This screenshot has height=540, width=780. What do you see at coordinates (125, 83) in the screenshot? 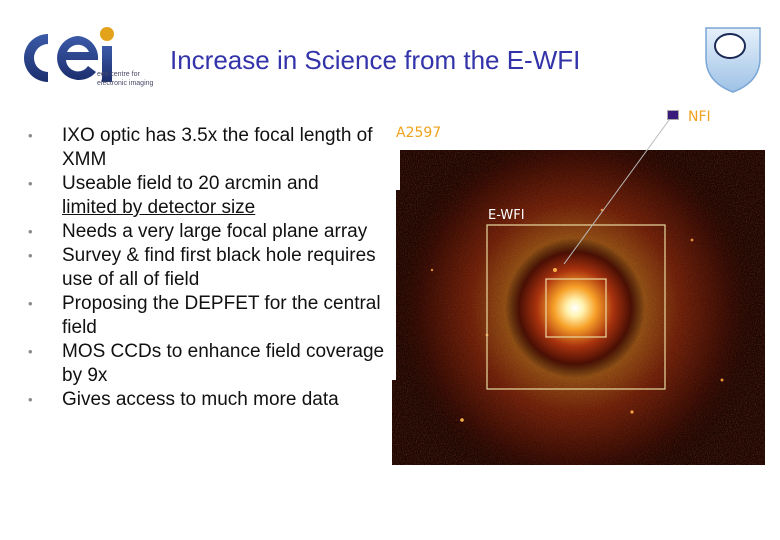
I see `logo-caption-line-2: electronic imaging` at bounding box center [125, 83].